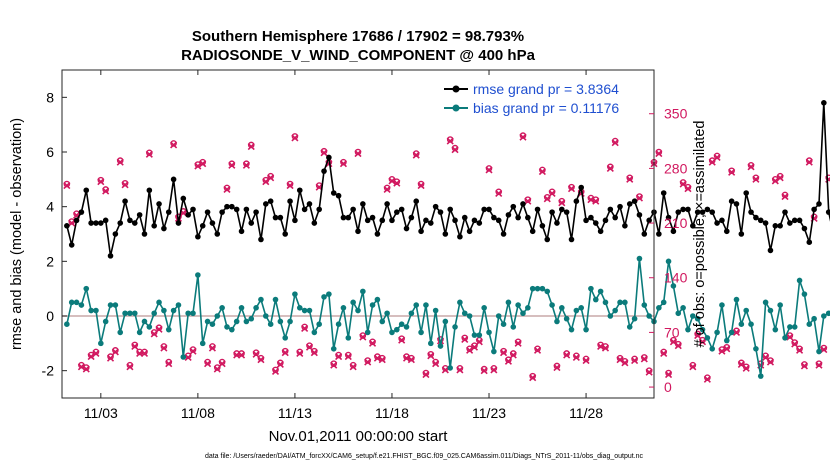 This screenshot has height=470, width=830. I want to click on y-tick-label-right: 350, so click(676, 114).